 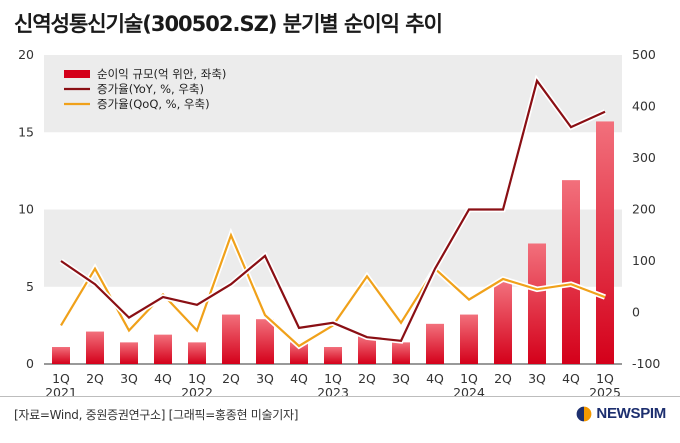 I want to click on x-axis-year-label: 2023, so click(x=333, y=390).